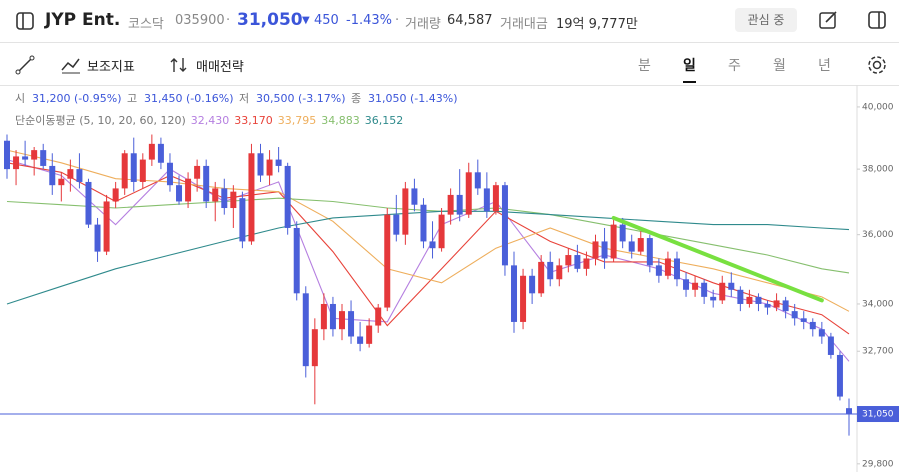 This screenshot has height=472, width=899. What do you see at coordinates (878, 107) in the screenshot?
I see `y-tick-label: 40,000` at bounding box center [878, 107].